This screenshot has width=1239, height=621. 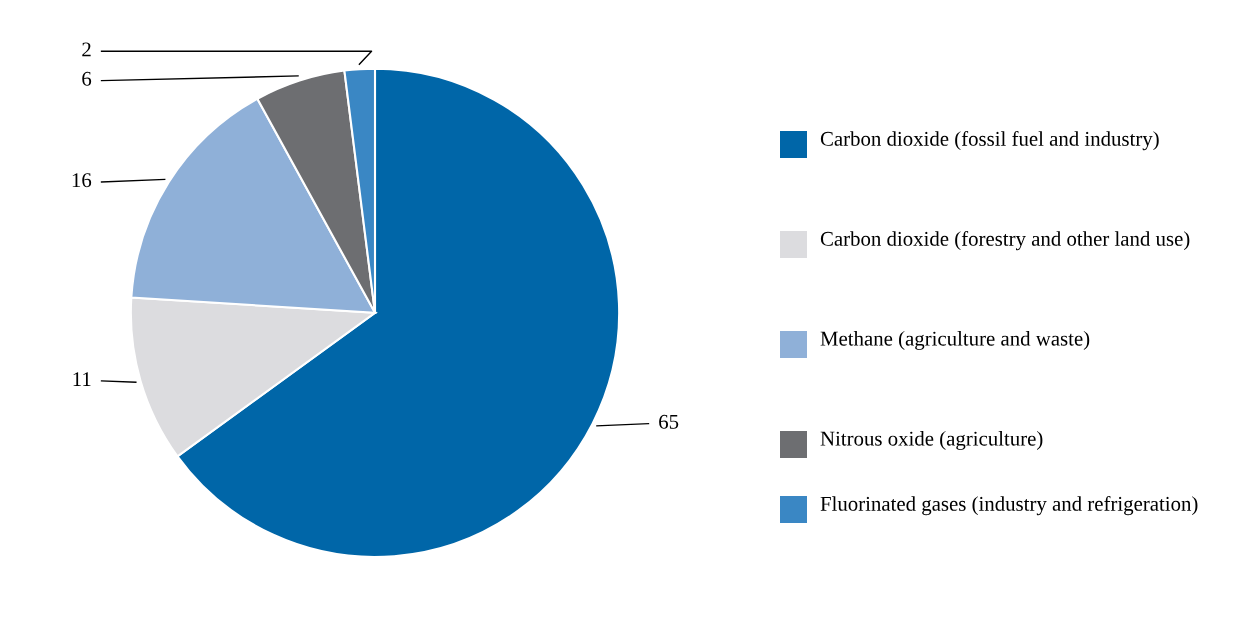 What do you see at coordinates (955, 340) in the screenshot?
I see `legend-label: Methane (agriculture and waste)` at bounding box center [955, 340].